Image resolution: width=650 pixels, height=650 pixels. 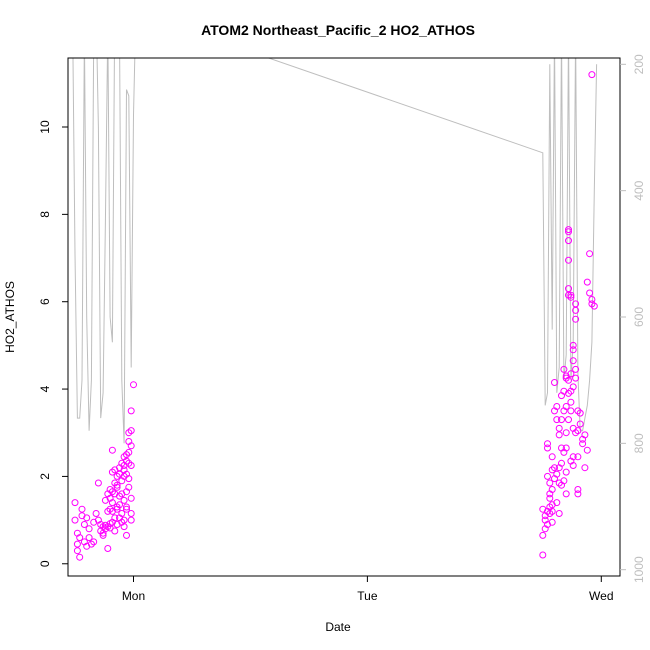 I want to click on x-tick-label: Mon, so click(x=133, y=596).